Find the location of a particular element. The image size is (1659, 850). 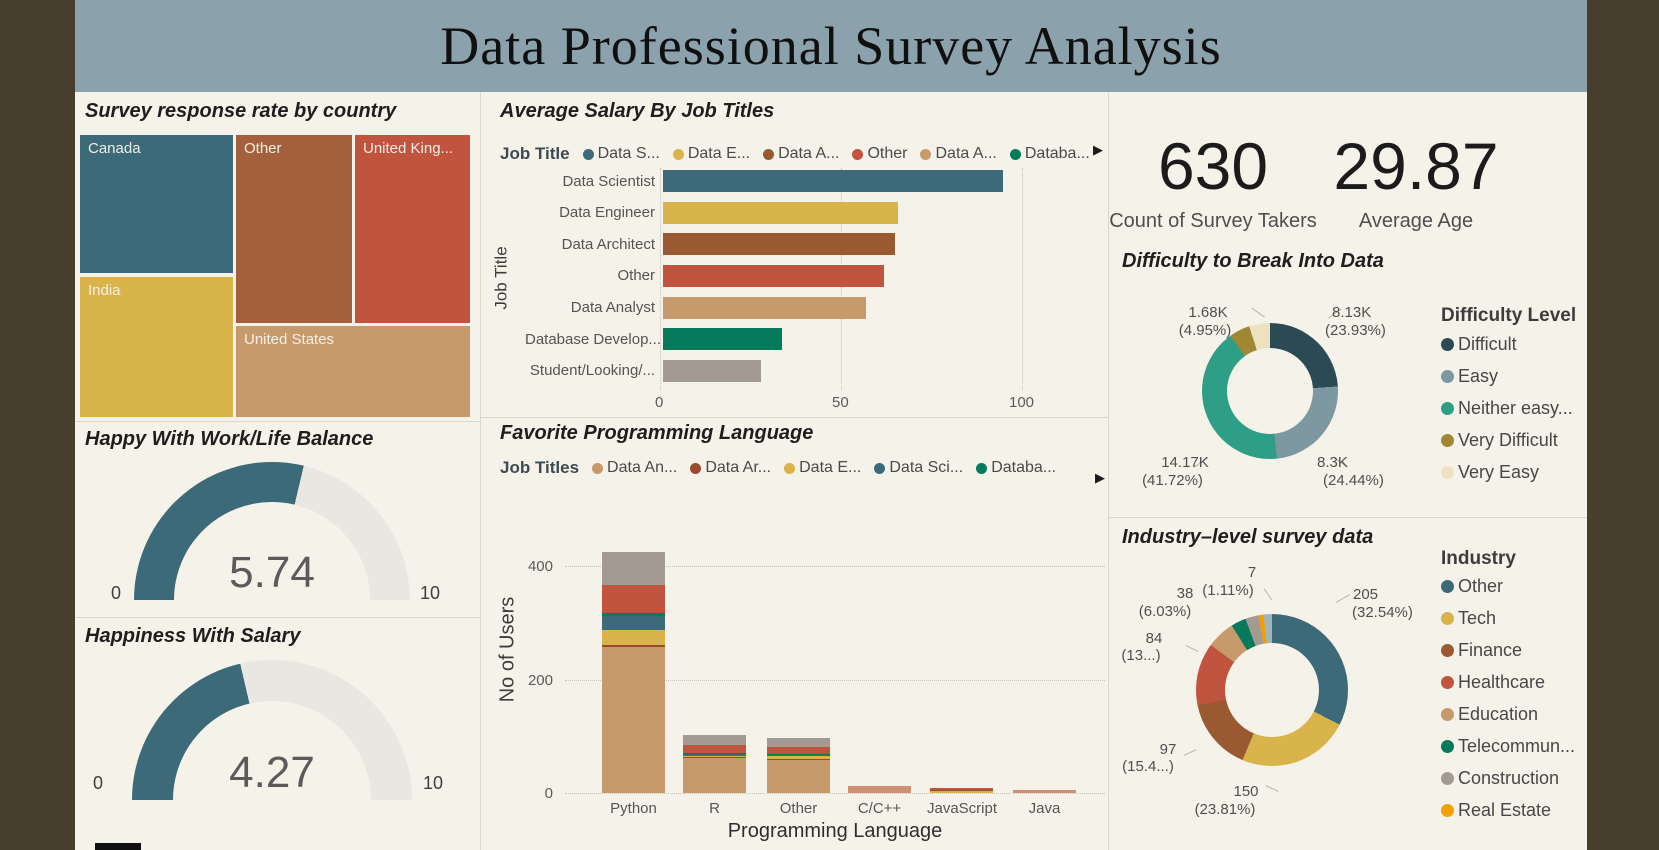

legend-item: Difficult is located at coordinates (1507, 344).